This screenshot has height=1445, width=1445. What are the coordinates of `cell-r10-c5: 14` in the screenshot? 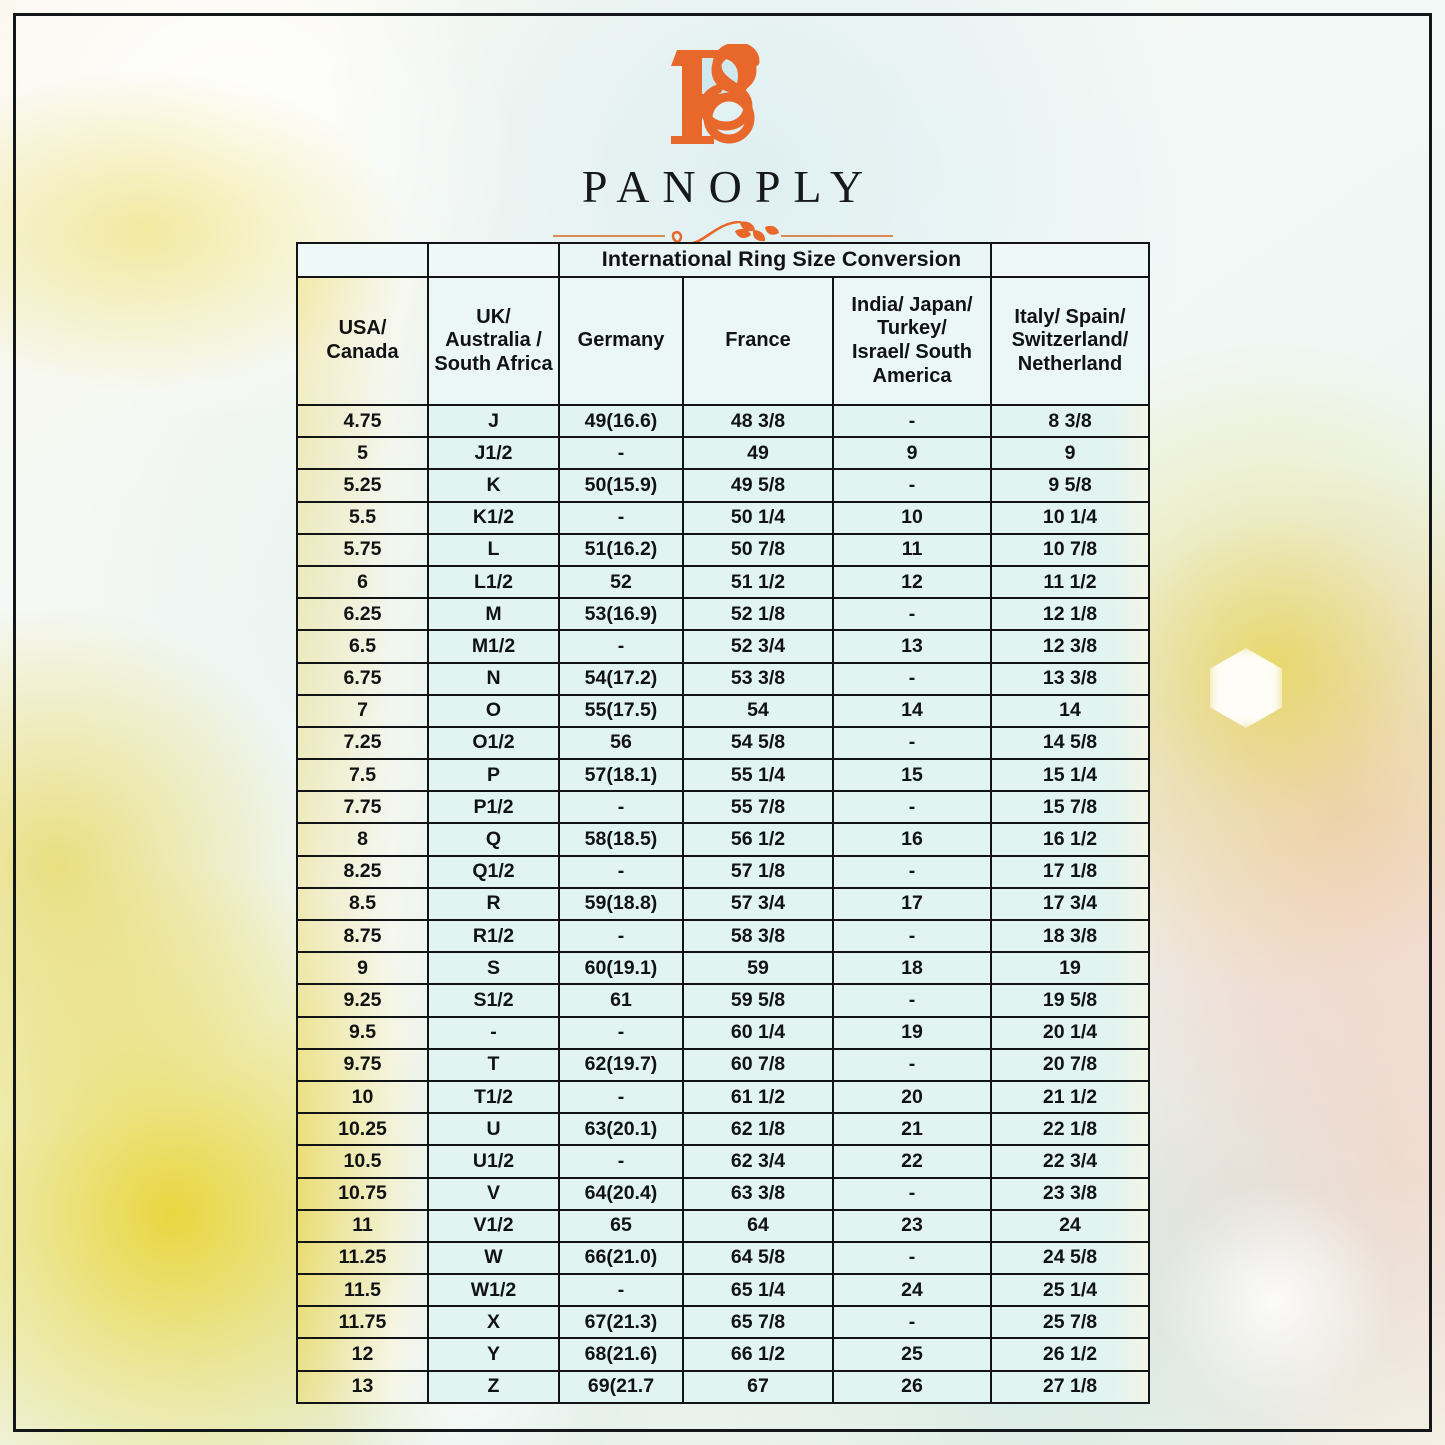 It's located at (912, 710).